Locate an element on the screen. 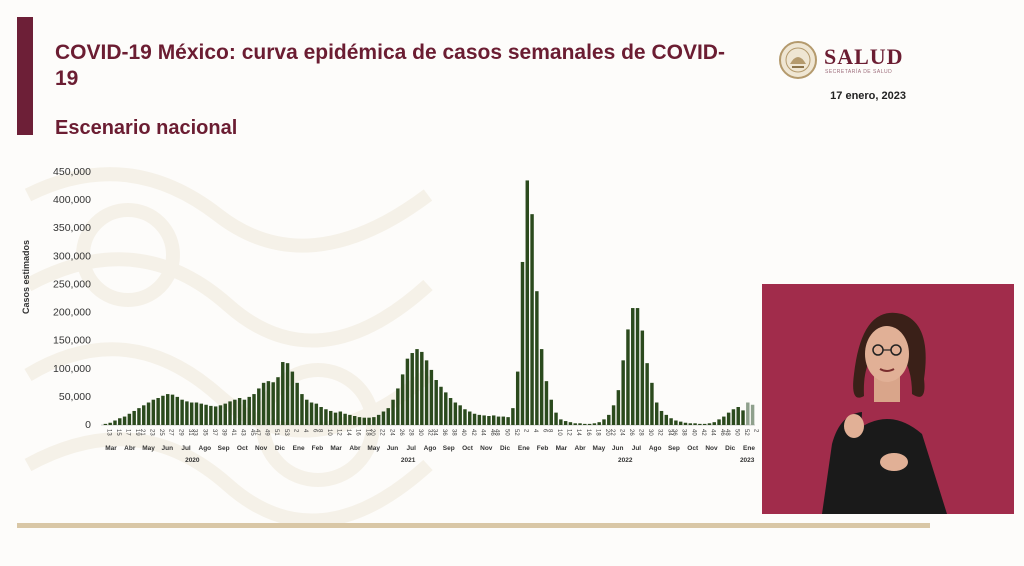 Image resolution: width=1024 pixels, height=566 pixels. x-week-label: 50 is located at coordinates (736, 432).